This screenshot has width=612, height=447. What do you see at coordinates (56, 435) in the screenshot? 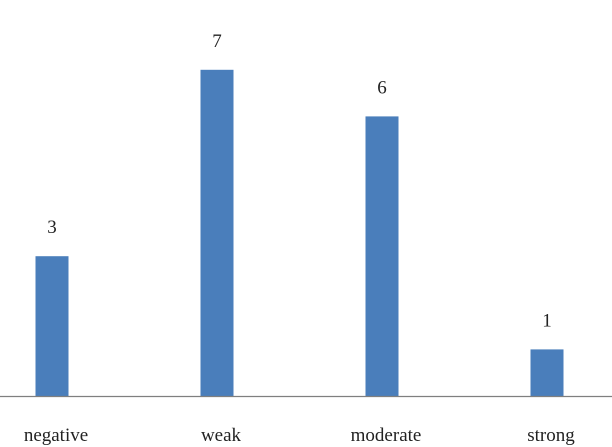
I see `category-label-negative: negative` at bounding box center [56, 435].